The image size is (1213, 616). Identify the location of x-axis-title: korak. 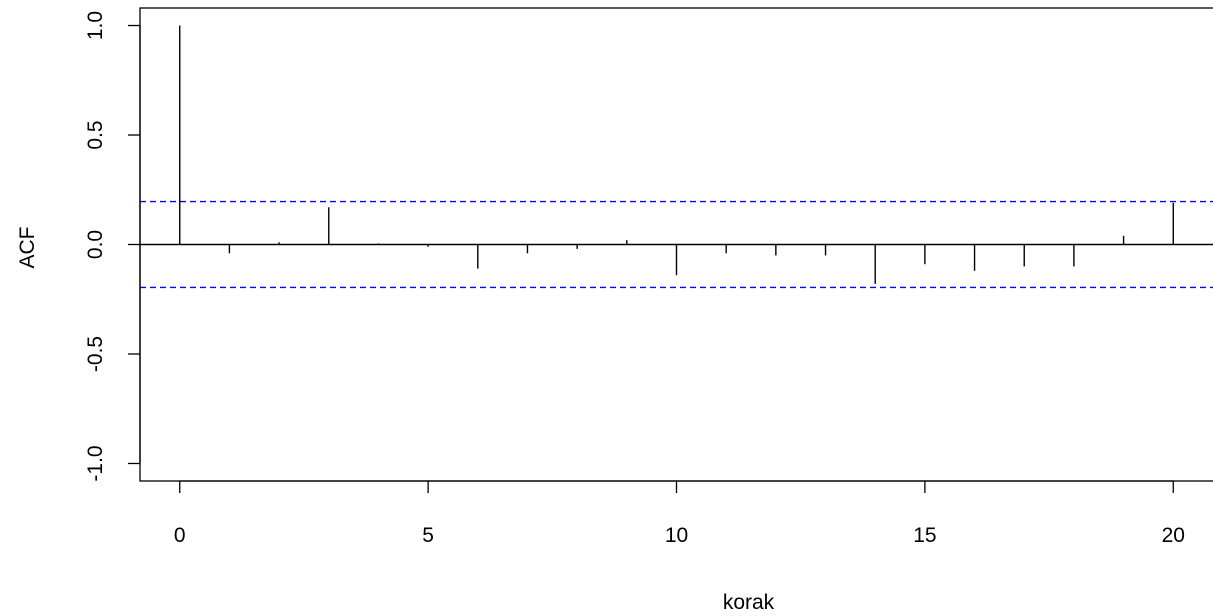
(749, 602).